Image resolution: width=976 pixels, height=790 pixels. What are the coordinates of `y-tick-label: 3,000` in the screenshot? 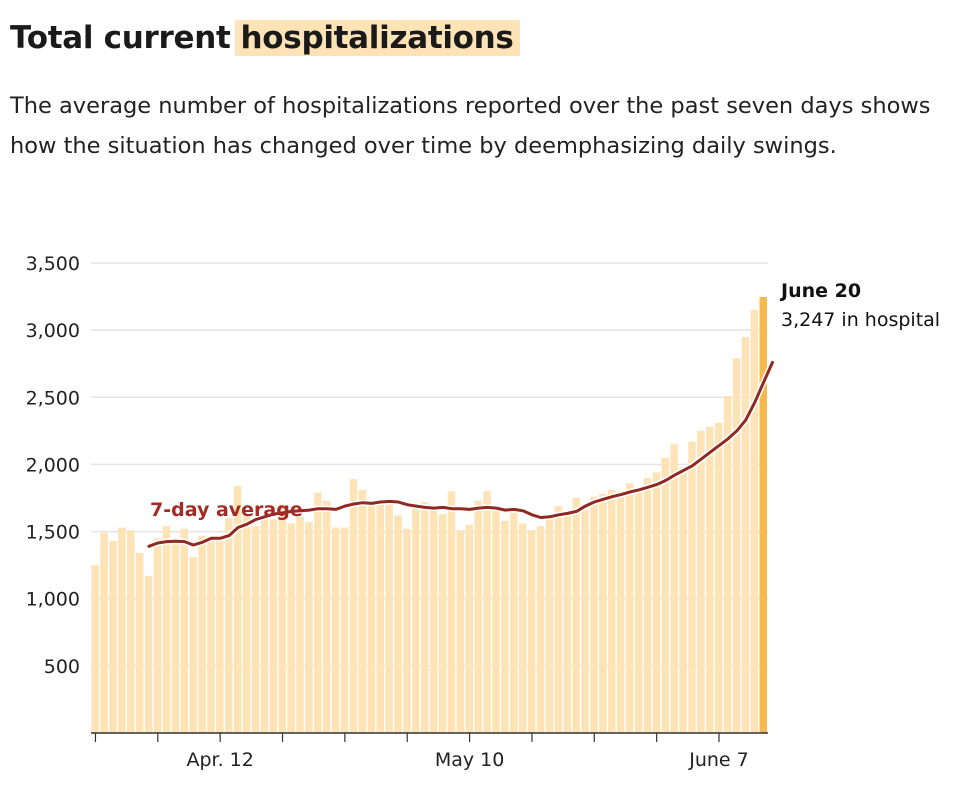 It's located at (53, 331).